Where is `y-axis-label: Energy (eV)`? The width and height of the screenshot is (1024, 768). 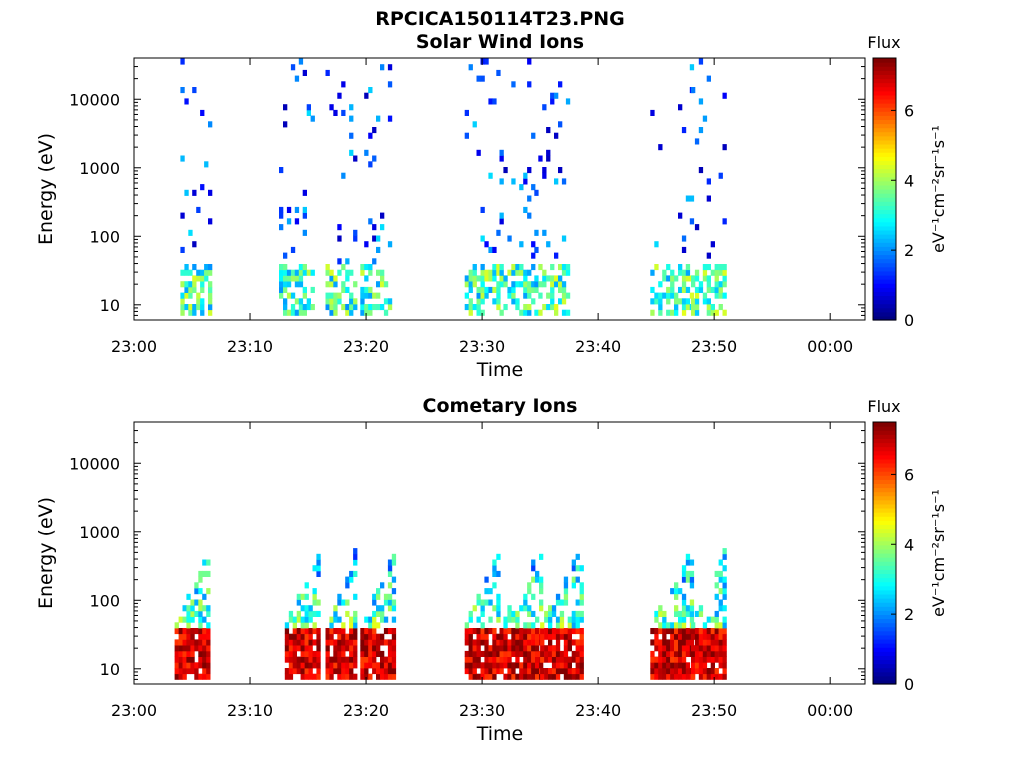
y-axis-label: Energy (eV) is located at coordinates (46, 189).